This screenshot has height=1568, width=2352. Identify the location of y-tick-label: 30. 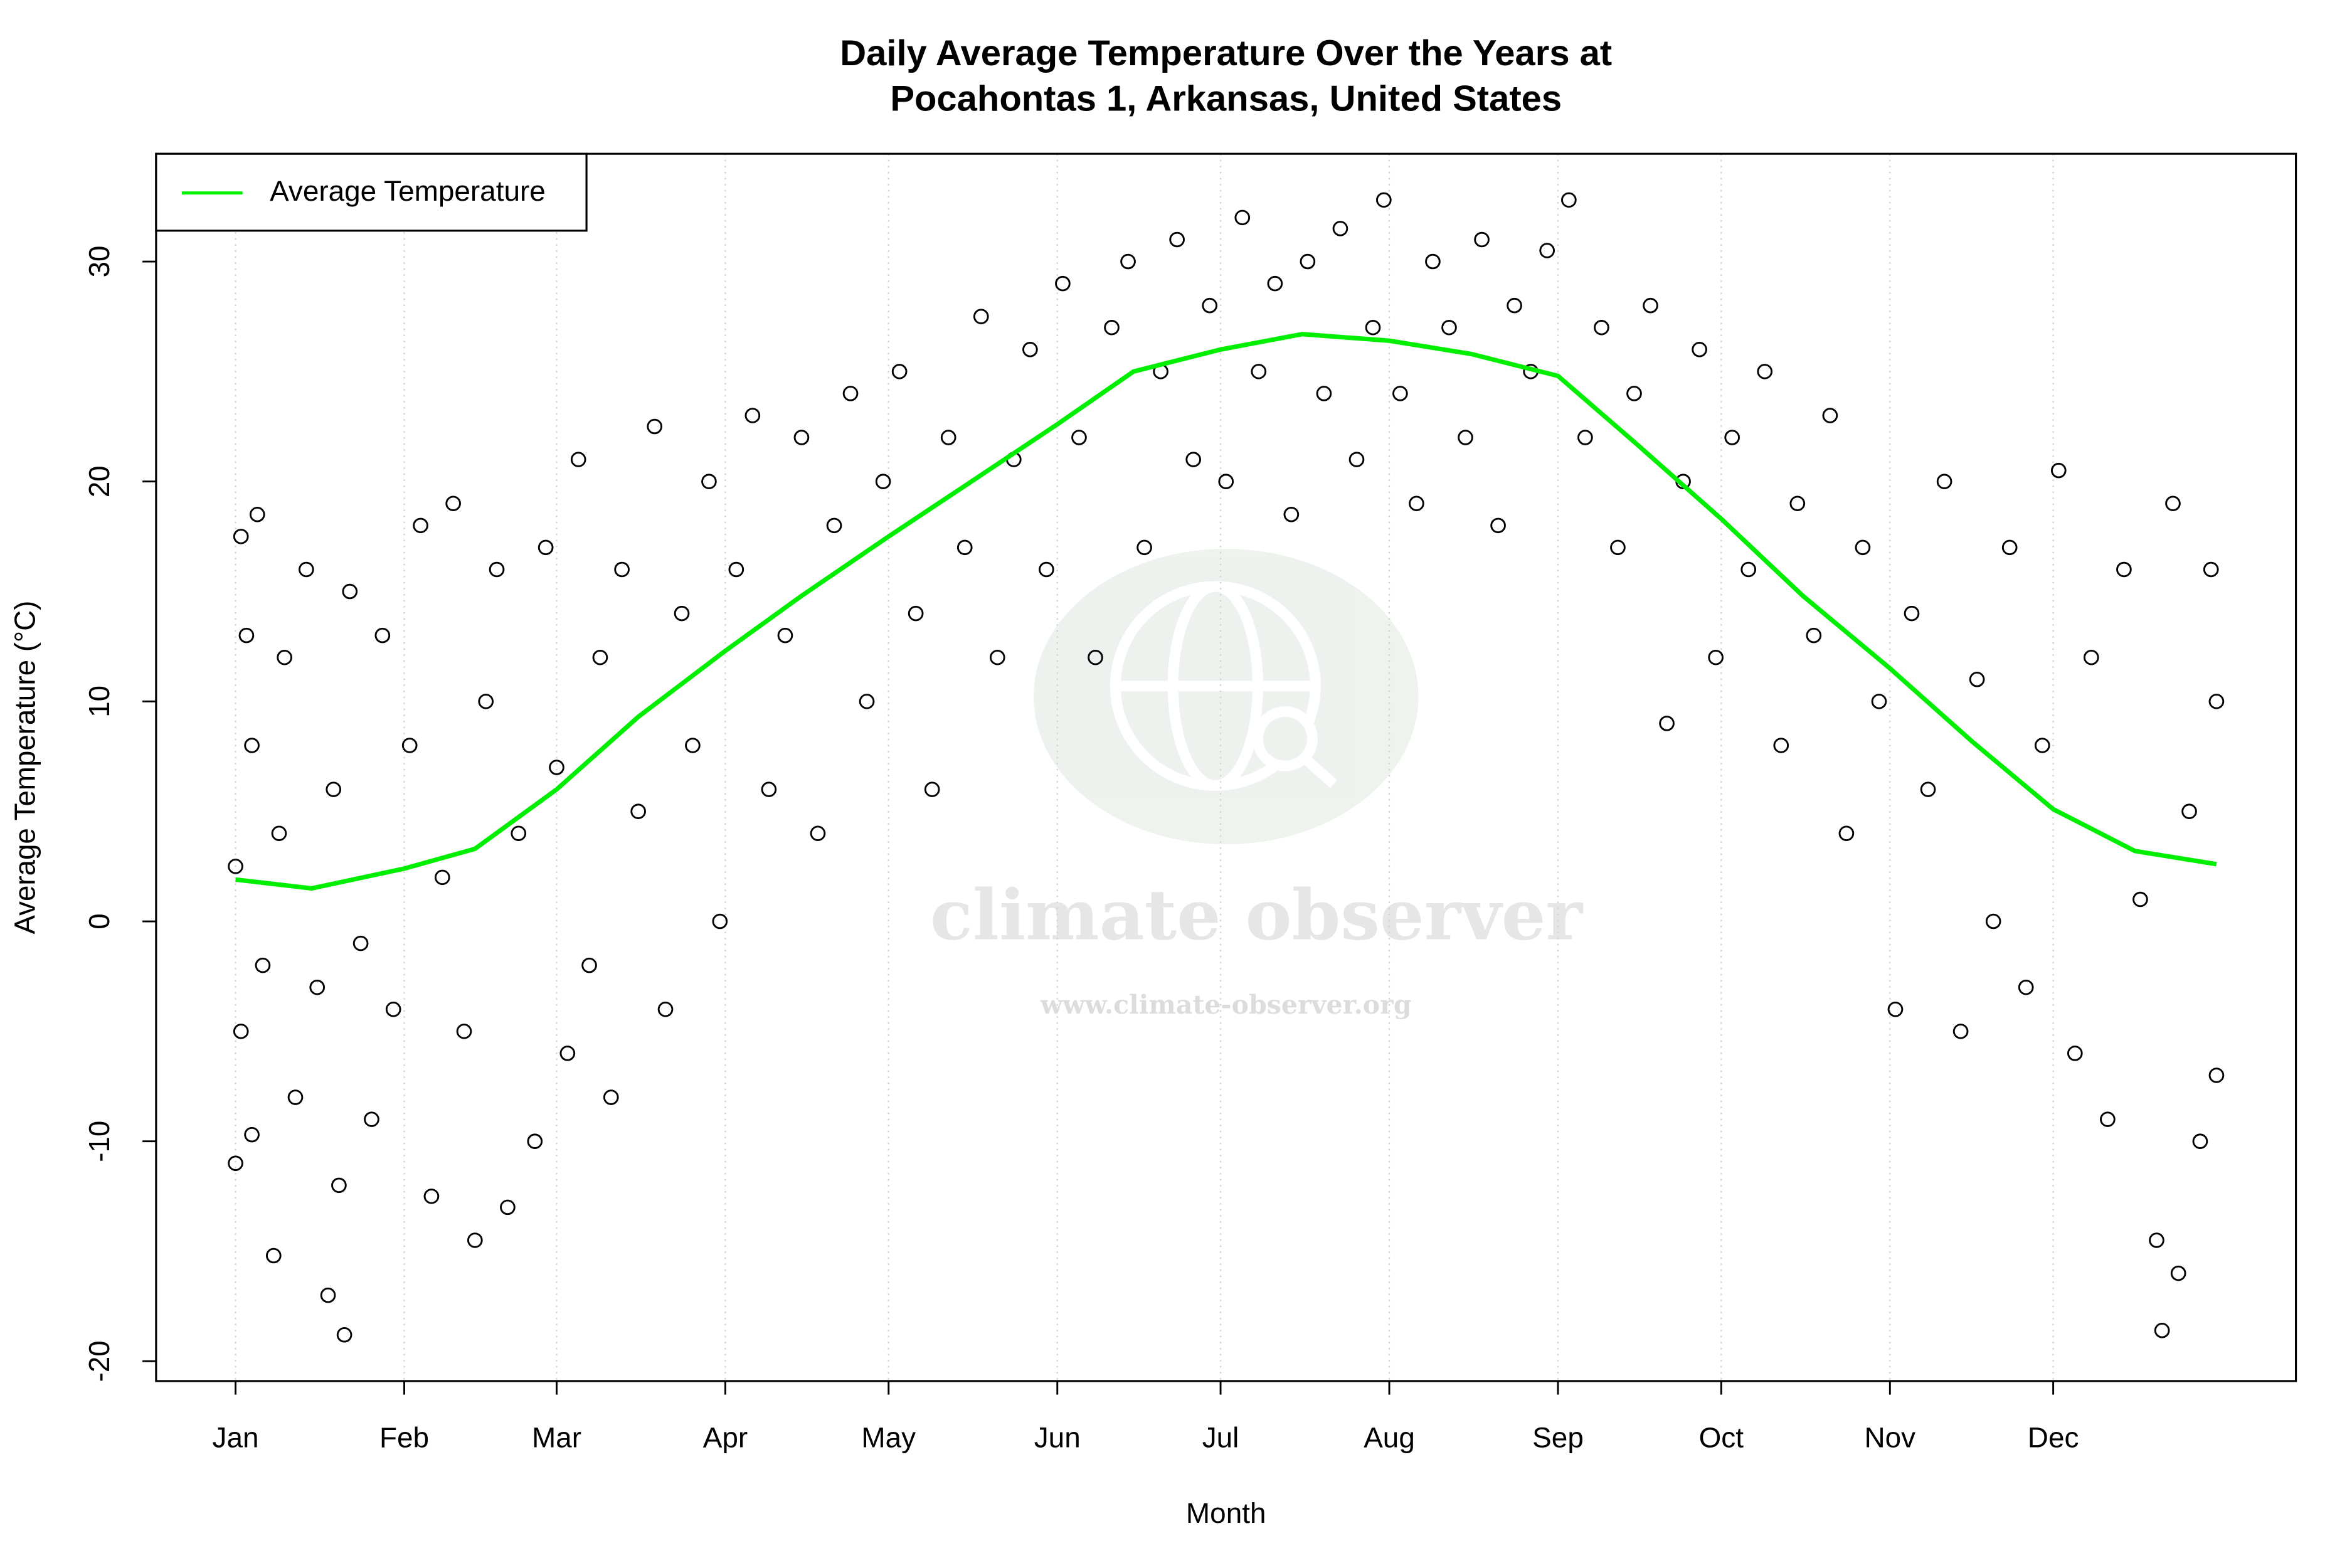
(99, 262).